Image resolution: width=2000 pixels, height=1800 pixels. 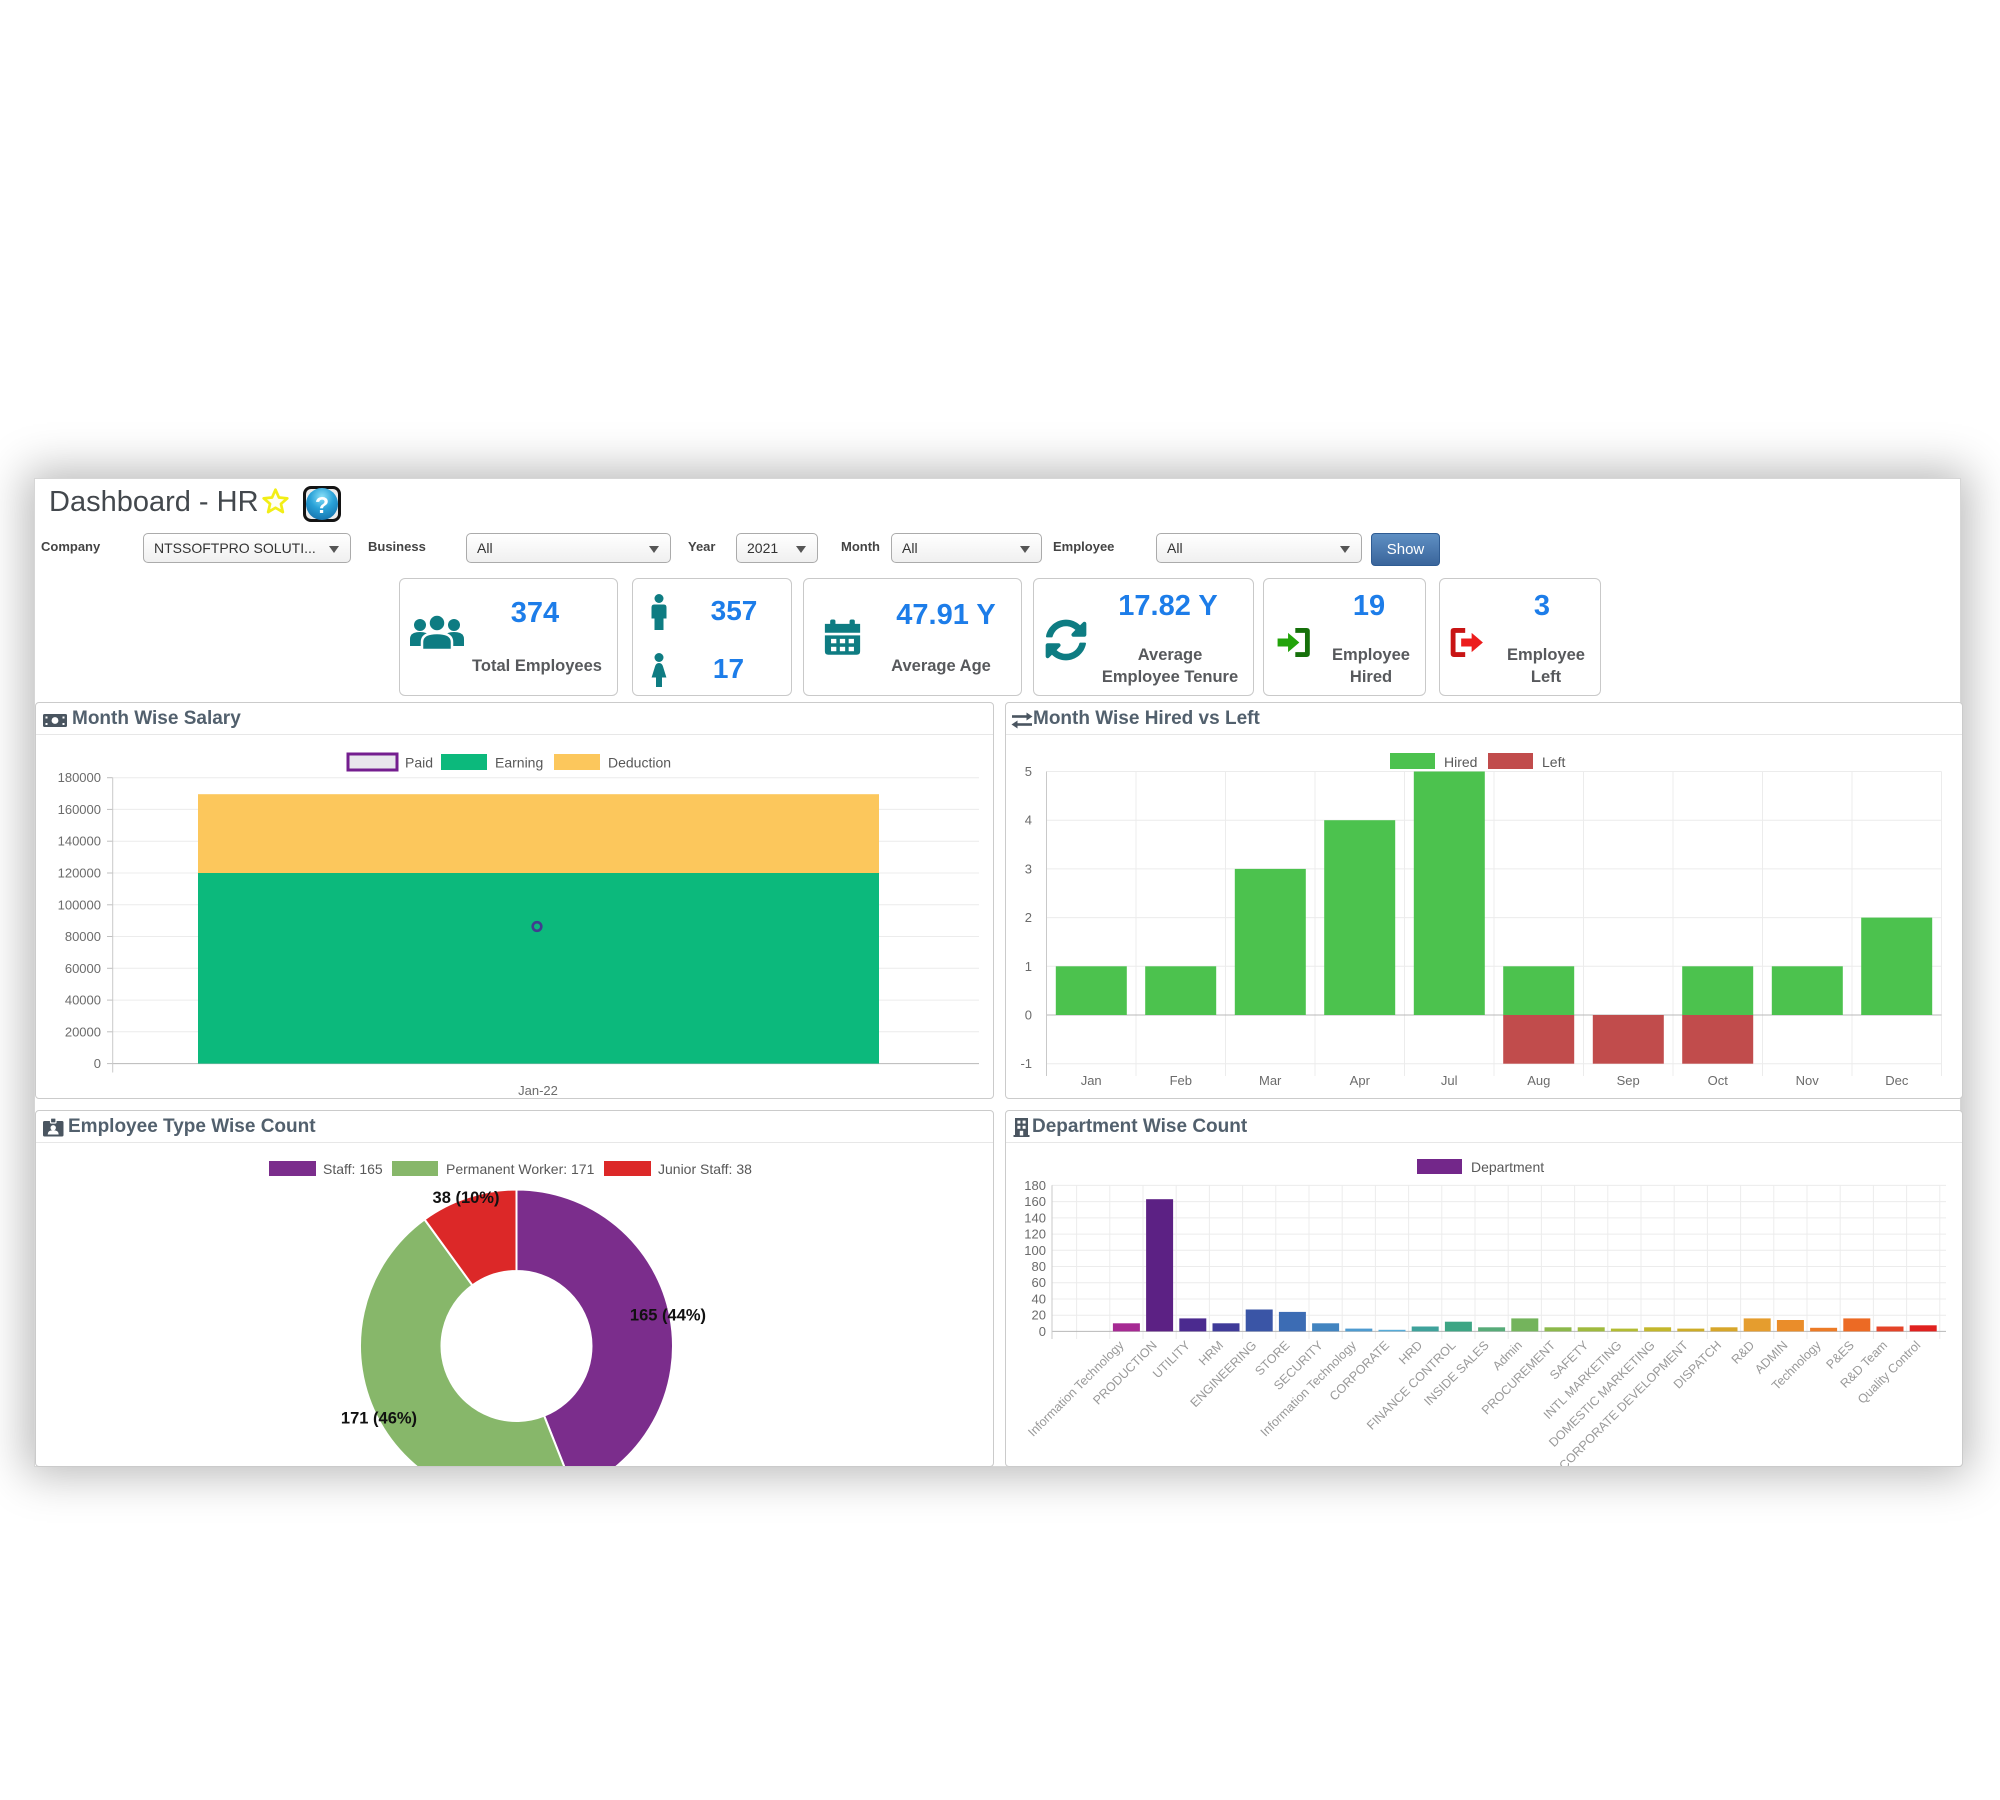 What do you see at coordinates (538, 1090) in the screenshot?
I see `svg-text: Jan-22` at bounding box center [538, 1090].